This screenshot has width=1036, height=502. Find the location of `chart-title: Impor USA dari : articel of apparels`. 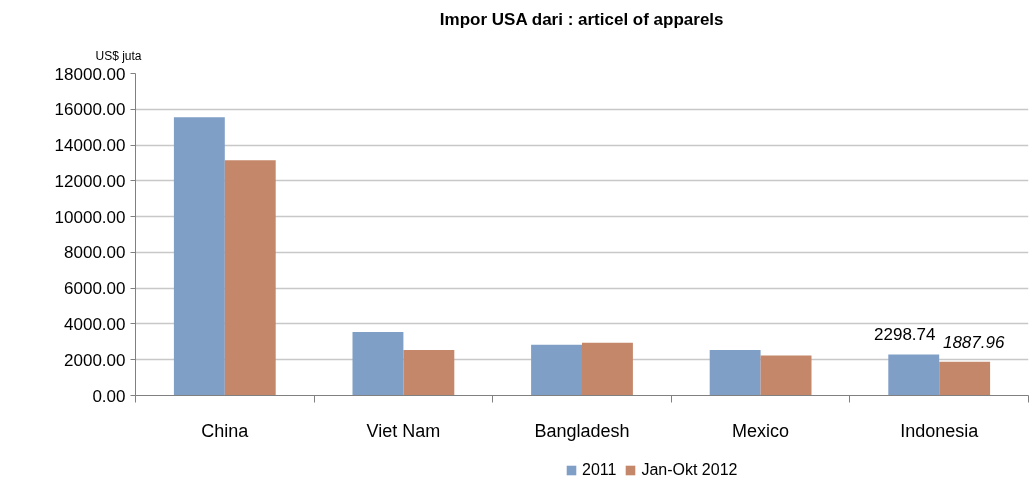

chart-title: Impor USA dari : articel of apparels is located at coordinates (581, 19).